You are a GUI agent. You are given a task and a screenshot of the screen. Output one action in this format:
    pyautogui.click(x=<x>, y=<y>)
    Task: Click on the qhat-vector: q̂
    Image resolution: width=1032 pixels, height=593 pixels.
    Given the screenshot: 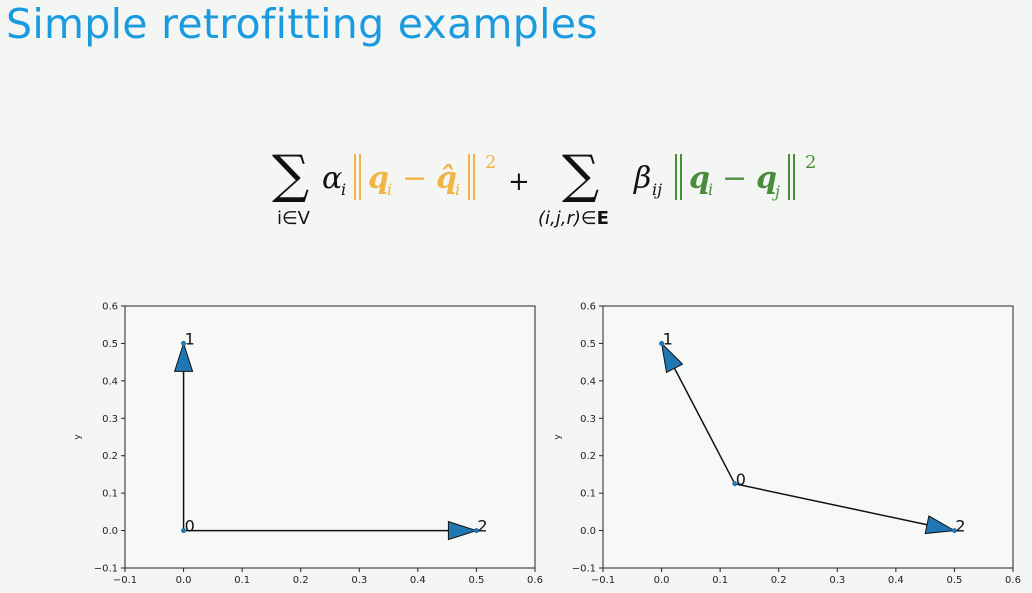 What is the action you would take?
    pyautogui.click(x=446, y=178)
    